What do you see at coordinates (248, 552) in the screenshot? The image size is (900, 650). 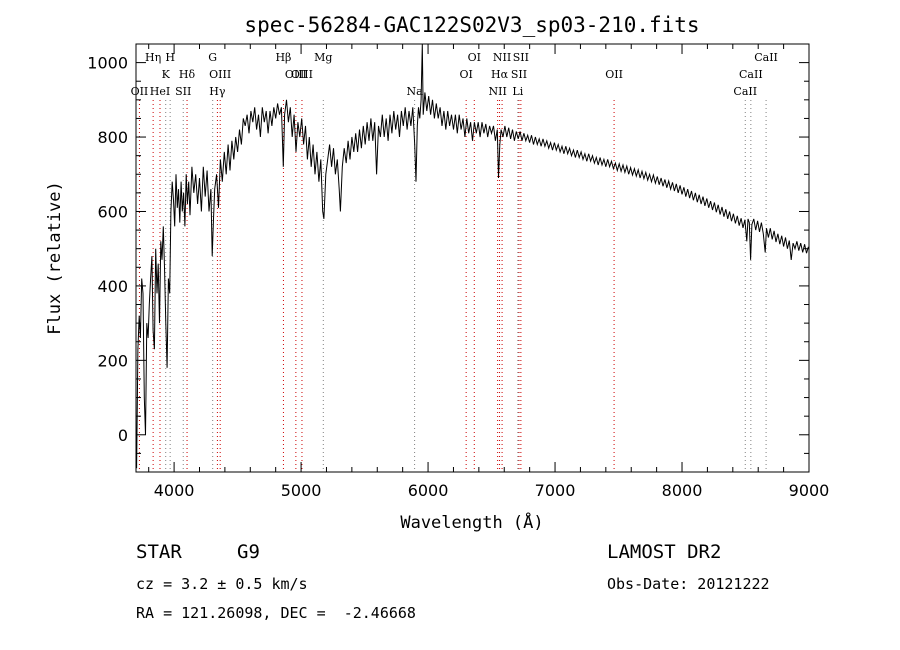 I see `object-subclass: G9` at bounding box center [248, 552].